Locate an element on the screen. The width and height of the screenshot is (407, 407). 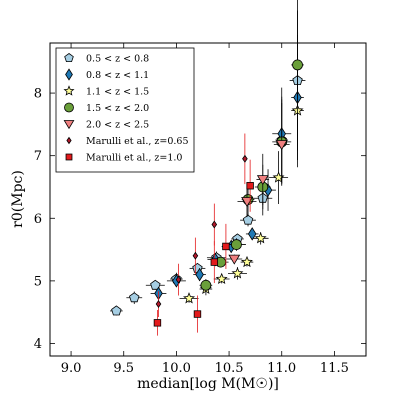
legend-label: 1.1 < z < 1.5 is located at coordinates (117, 92).